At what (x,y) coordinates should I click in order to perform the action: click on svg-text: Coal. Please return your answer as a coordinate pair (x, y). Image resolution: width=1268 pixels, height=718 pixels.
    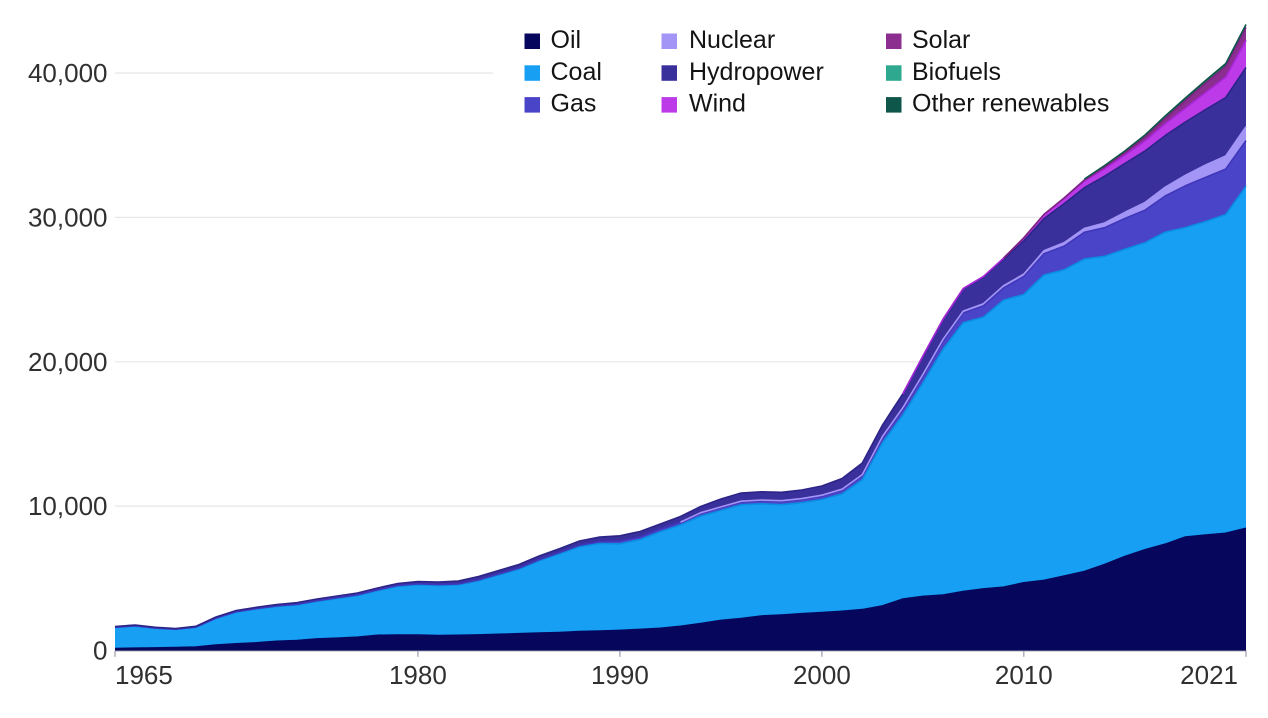
    Looking at the image, I should click on (576, 72).